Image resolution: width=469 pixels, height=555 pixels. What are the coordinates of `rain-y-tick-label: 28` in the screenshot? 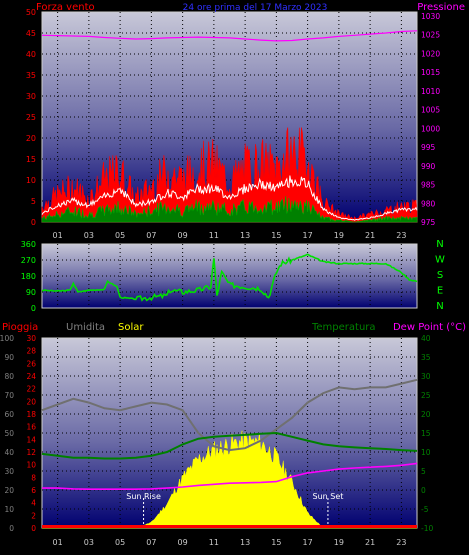 It's located at (31, 351).